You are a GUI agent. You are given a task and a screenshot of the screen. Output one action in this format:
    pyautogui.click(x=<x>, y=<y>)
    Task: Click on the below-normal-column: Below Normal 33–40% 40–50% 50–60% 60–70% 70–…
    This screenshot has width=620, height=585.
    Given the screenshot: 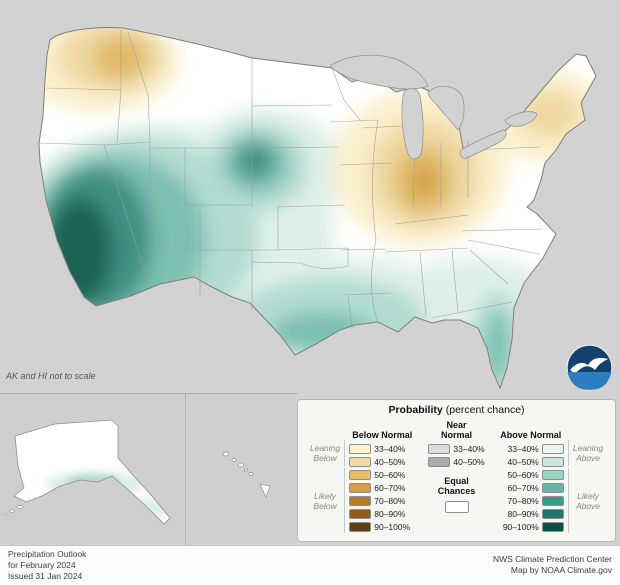 What is the action you would take?
    pyautogui.click(x=382, y=476)
    